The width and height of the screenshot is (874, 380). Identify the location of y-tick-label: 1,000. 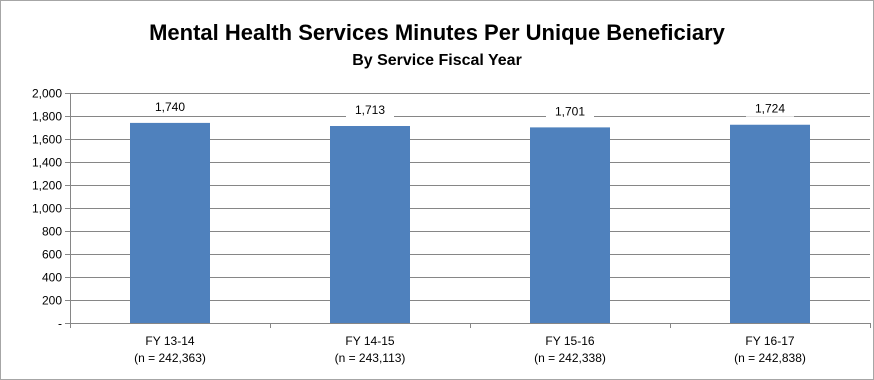
(47, 209).